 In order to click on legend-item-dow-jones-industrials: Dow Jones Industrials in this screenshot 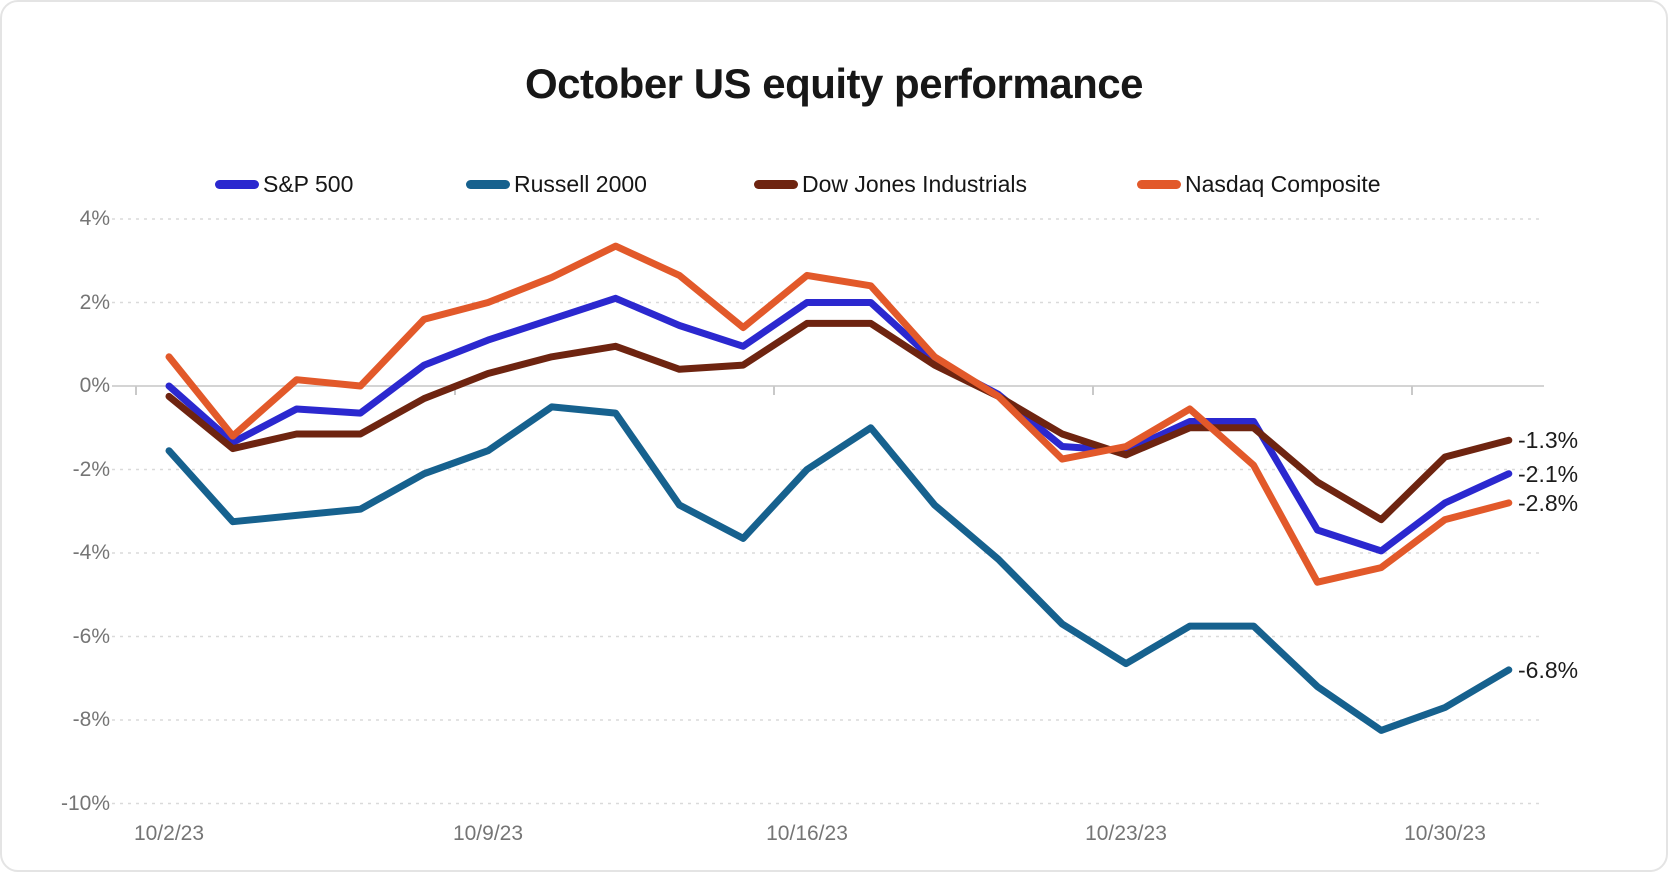, I will do `click(890, 184)`.